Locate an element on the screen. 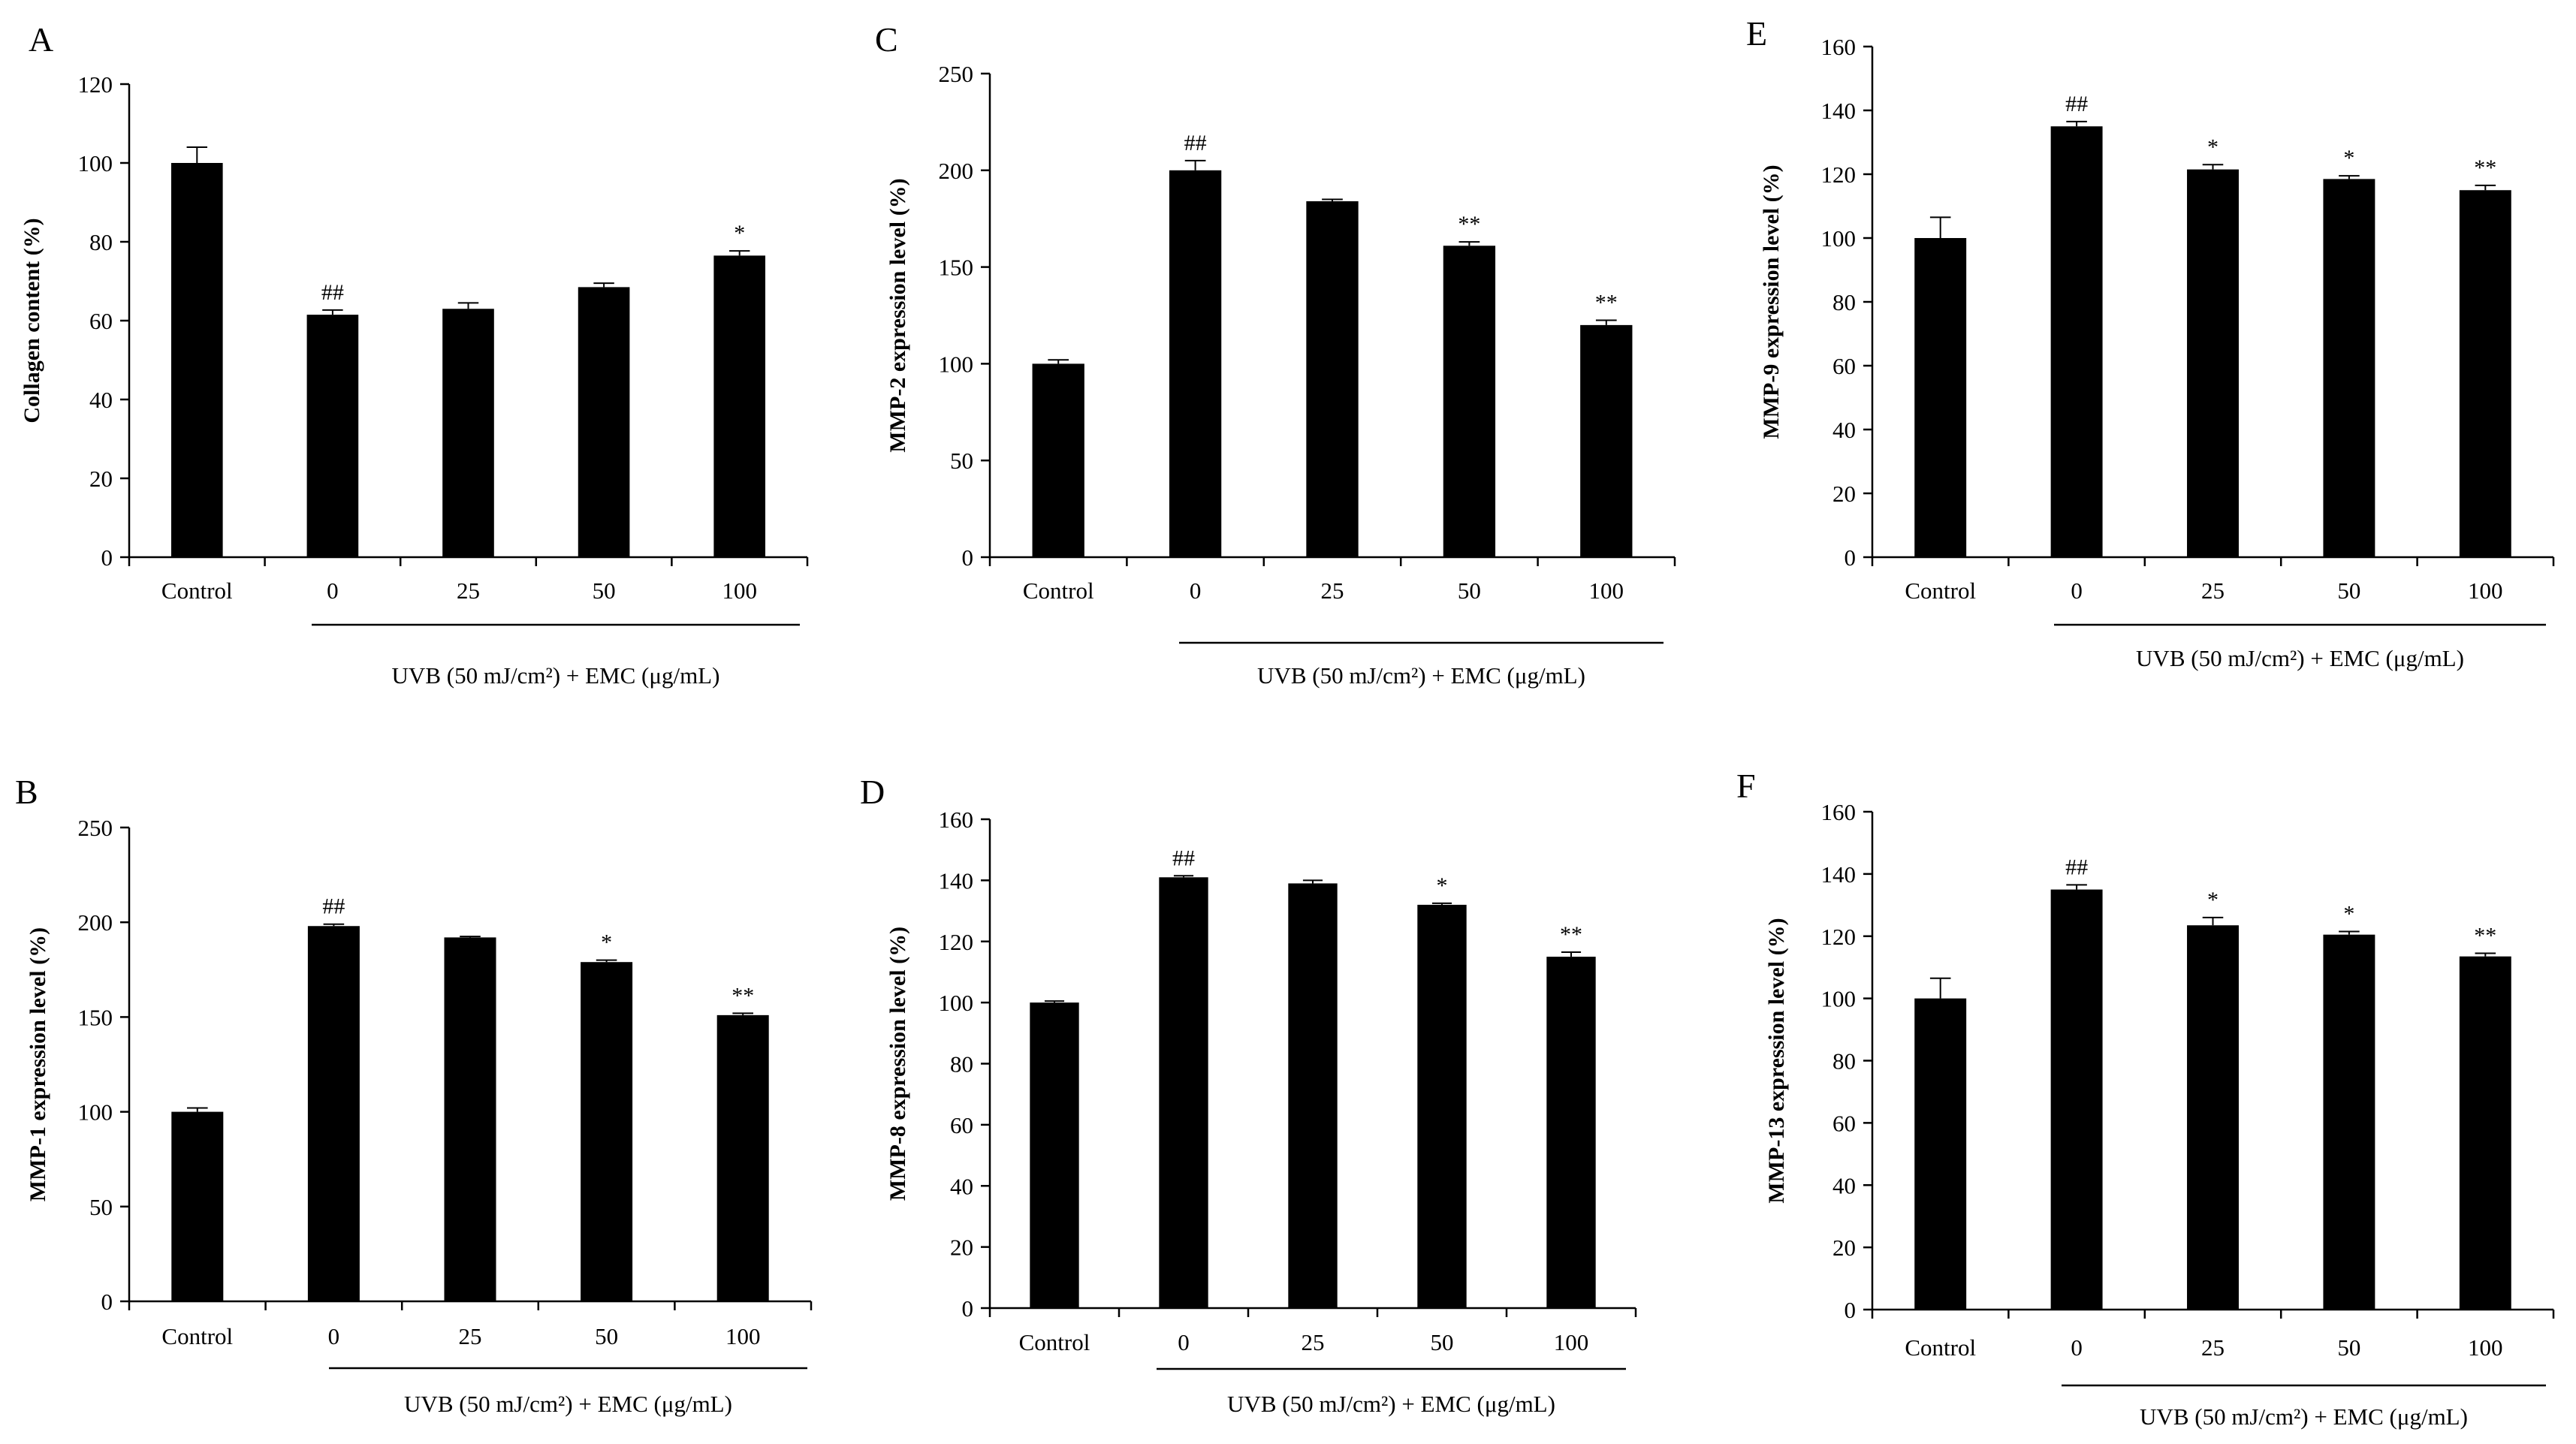 Image resolution: width=2576 pixels, height=1444 pixels. y-tick-label-d-0: 0 is located at coordinates (968, 1308).